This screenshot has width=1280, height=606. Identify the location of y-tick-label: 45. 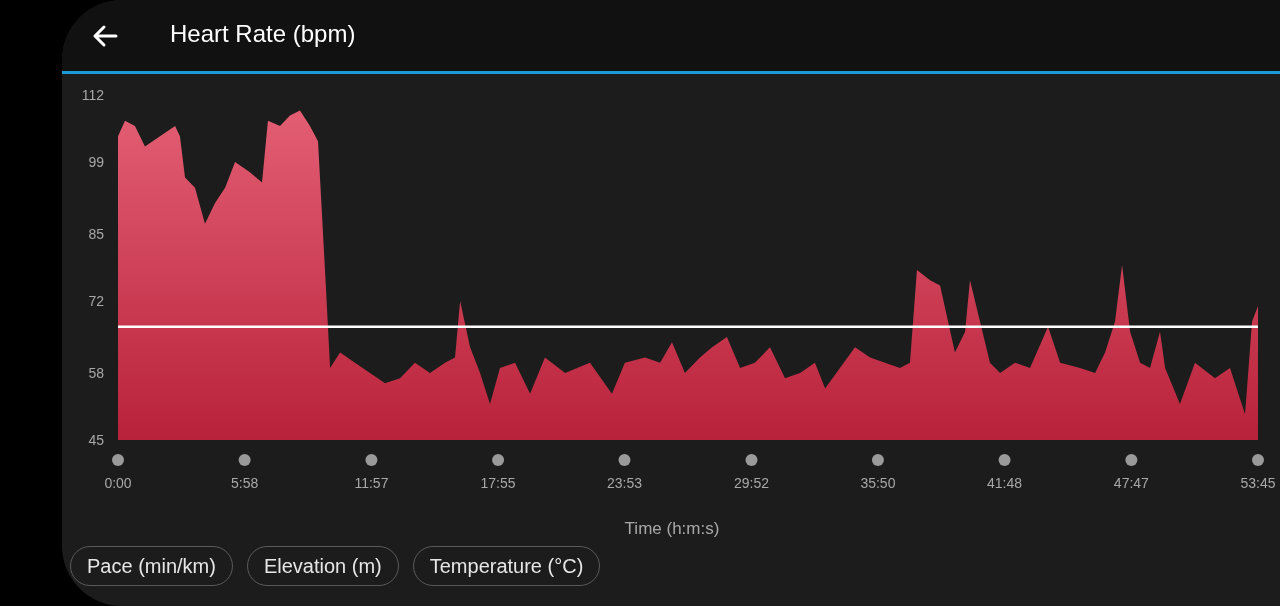
(96, 440).